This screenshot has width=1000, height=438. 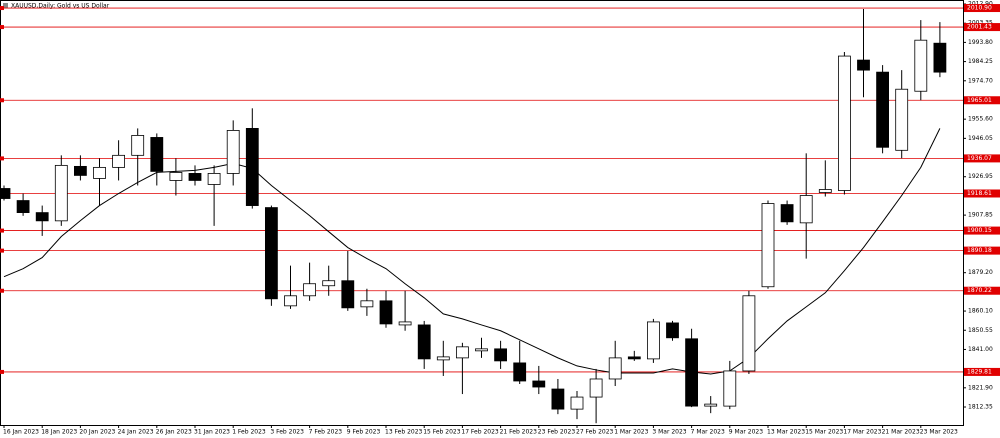 What do you see at coordinates (669, 432) in the screenshot?
I see `x-tick-label: 3 Mar 2023` at bounding box center [669, 432].